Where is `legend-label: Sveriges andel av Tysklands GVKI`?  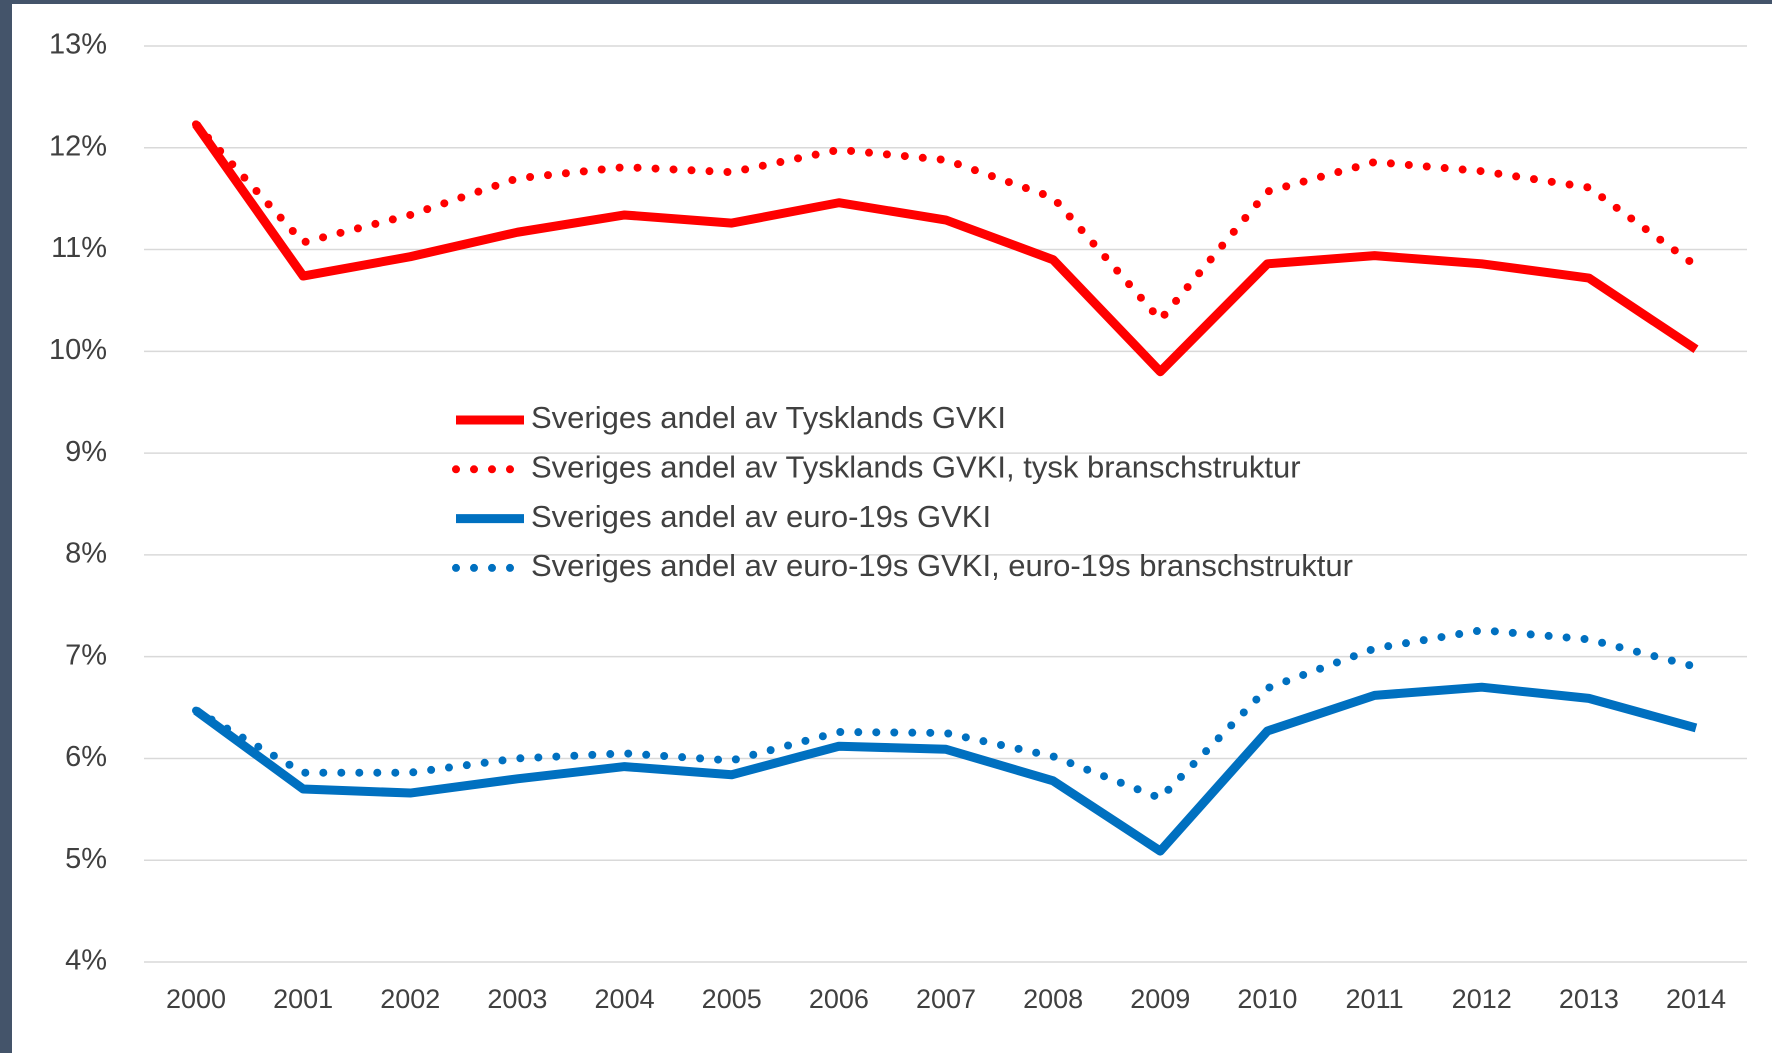
legend-label: Sveriges andel av Tysklands GVKI is located at coordinates (768, 417).